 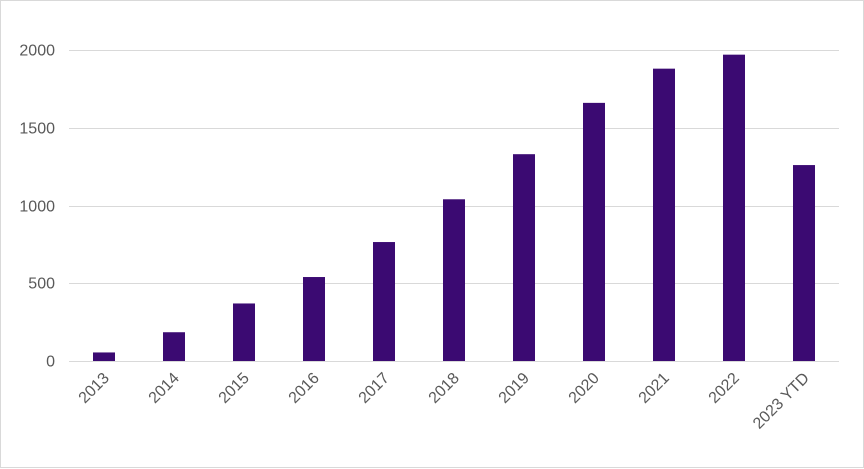 I want to click on x-tick-label: 2021, so click(x=654, y=388).